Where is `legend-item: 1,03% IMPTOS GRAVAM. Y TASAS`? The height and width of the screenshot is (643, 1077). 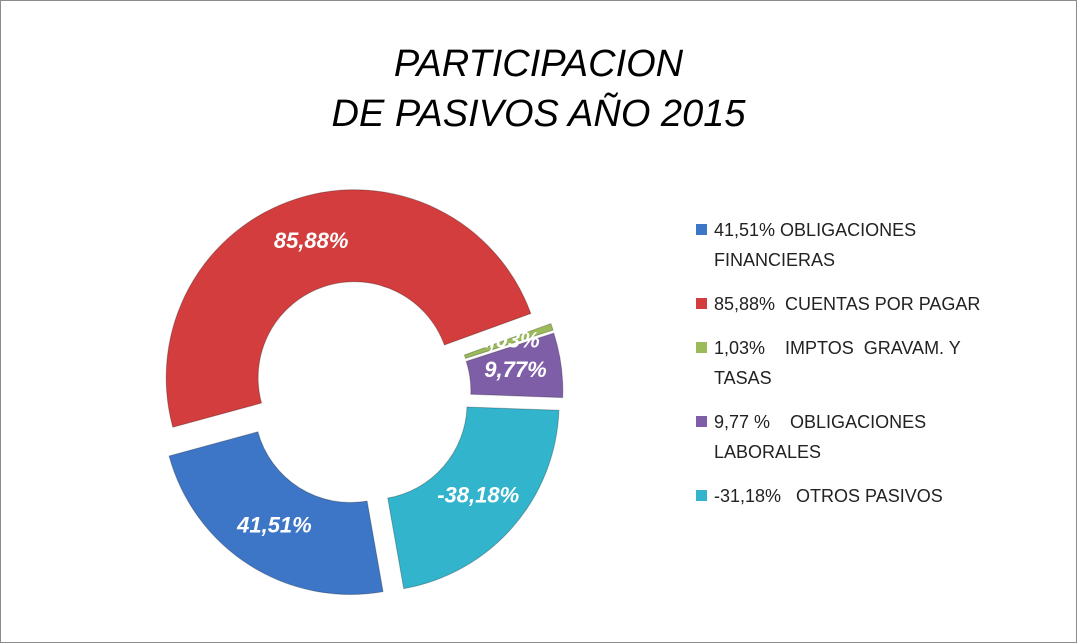 legend-item: 1,03% IMPTOS GRAVAM. Y TASAS is located at coordinates (854, 363).